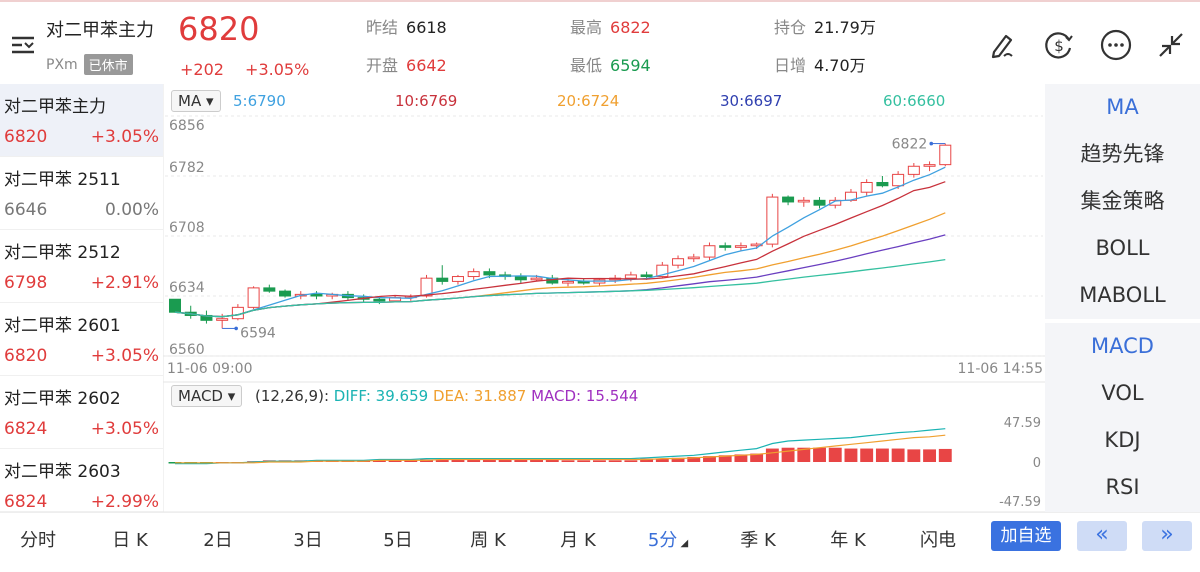  I want to click on contract-item: 对二甲苯 2512 6798 +2.91%, so click(81, 266).